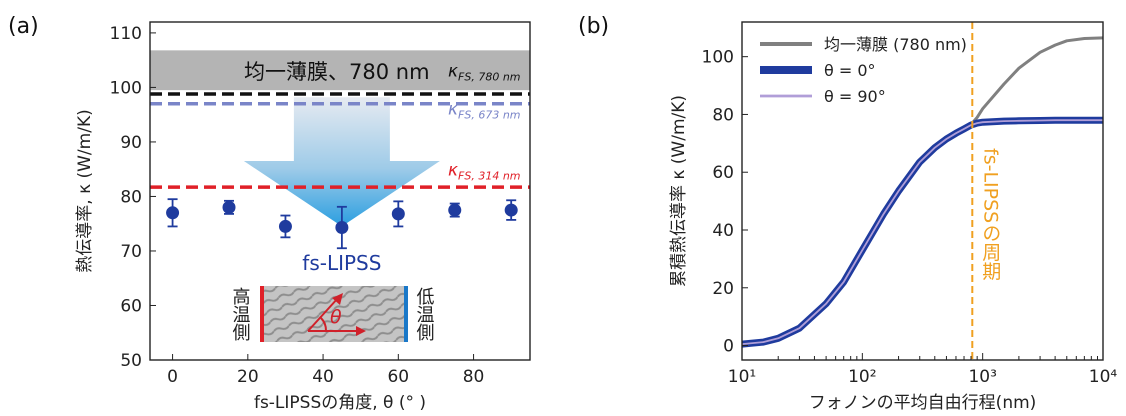 This screenshot has height=416, width=1126. I want to click on legend-label: 均一薄膜 (780 nm), so click(895, 44).